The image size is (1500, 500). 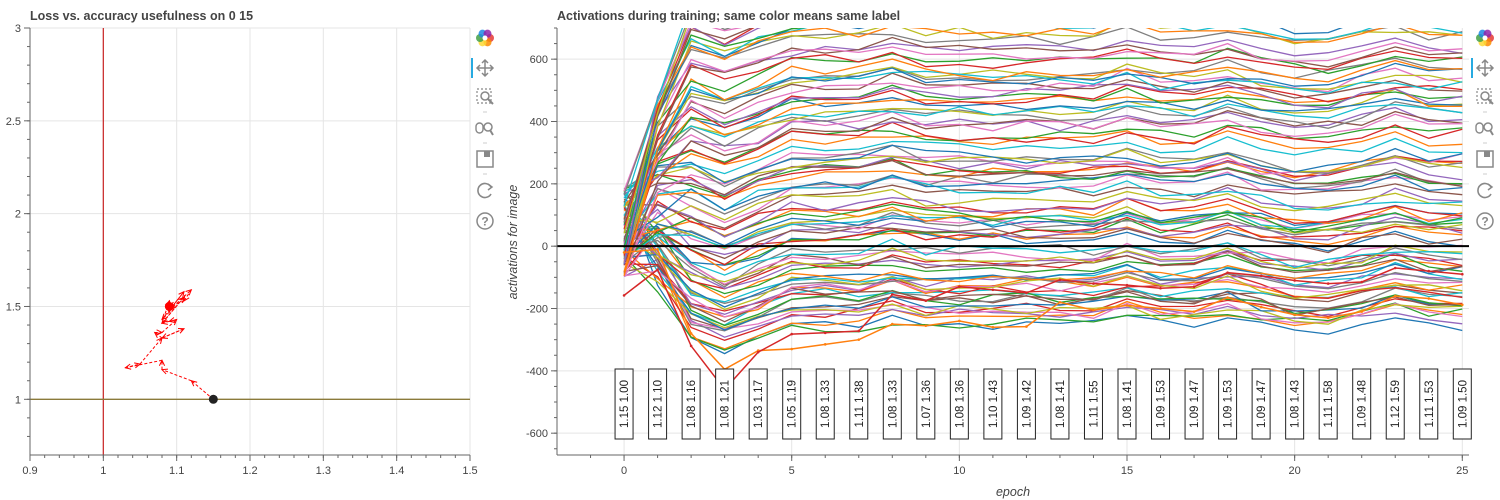 I want to click on help-mark: ?, so click(x=484, y=222).